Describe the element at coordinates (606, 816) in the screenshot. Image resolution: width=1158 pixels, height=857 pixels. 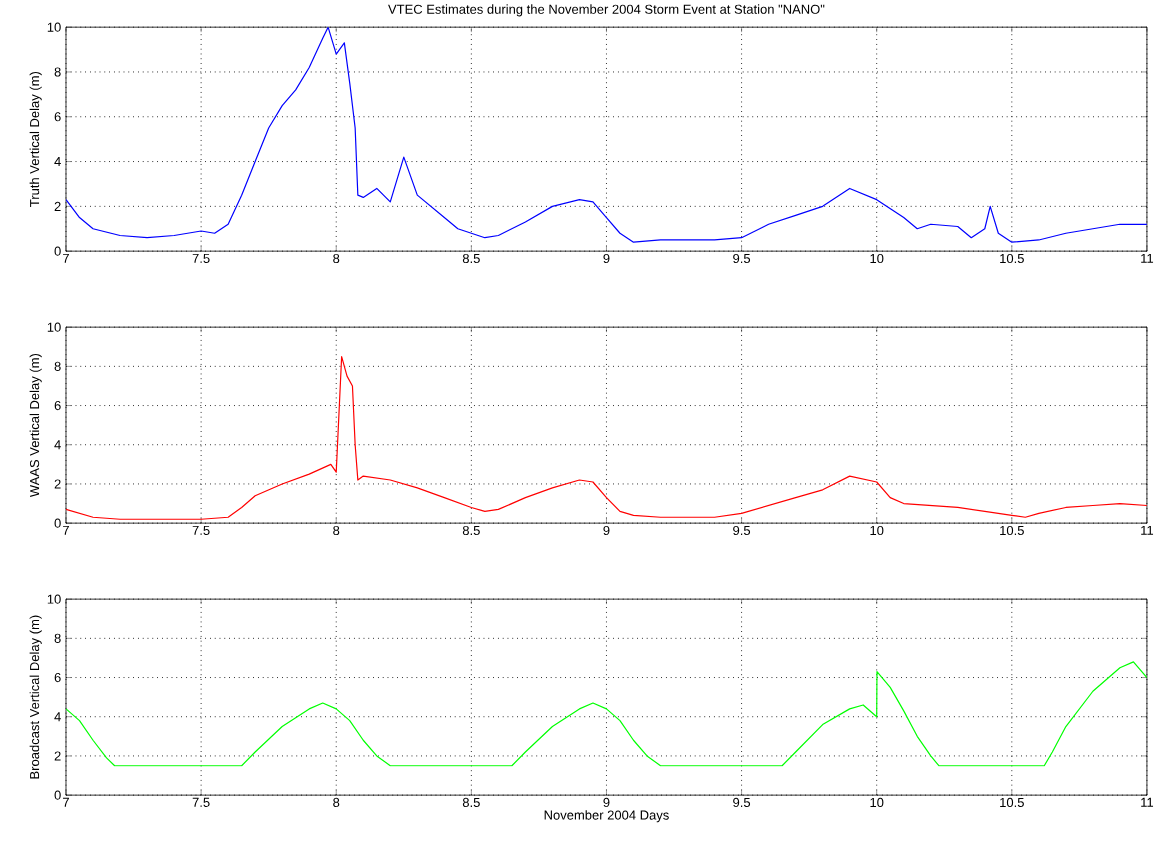
I see `x-axis-title: November 2004 Days` at that location.